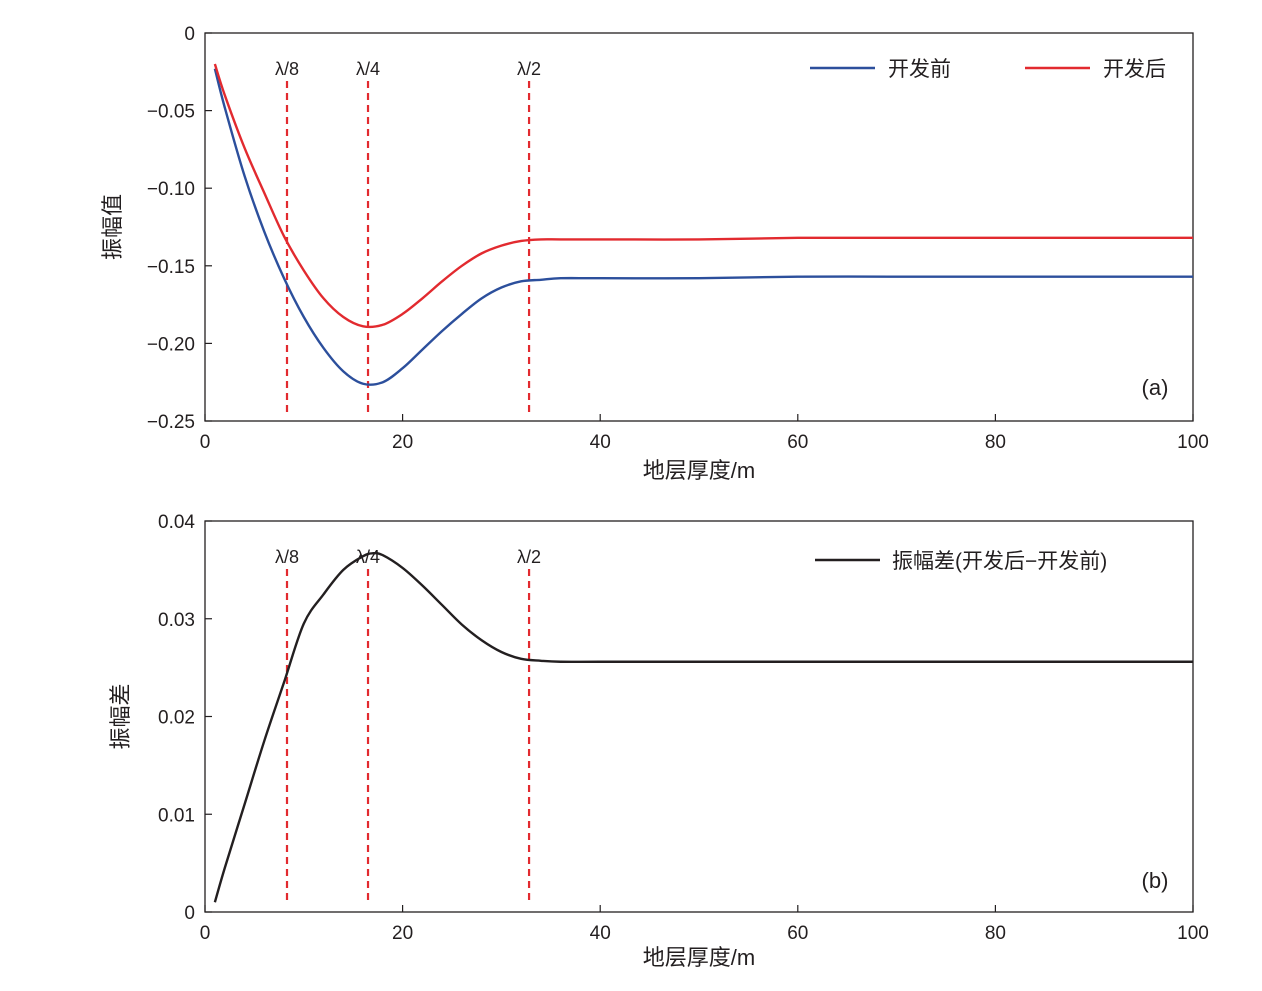 Image resolution: width=1262 pixels, height=991 pixels. I want to click on legend-label: 开发后, so click(1134, 69).